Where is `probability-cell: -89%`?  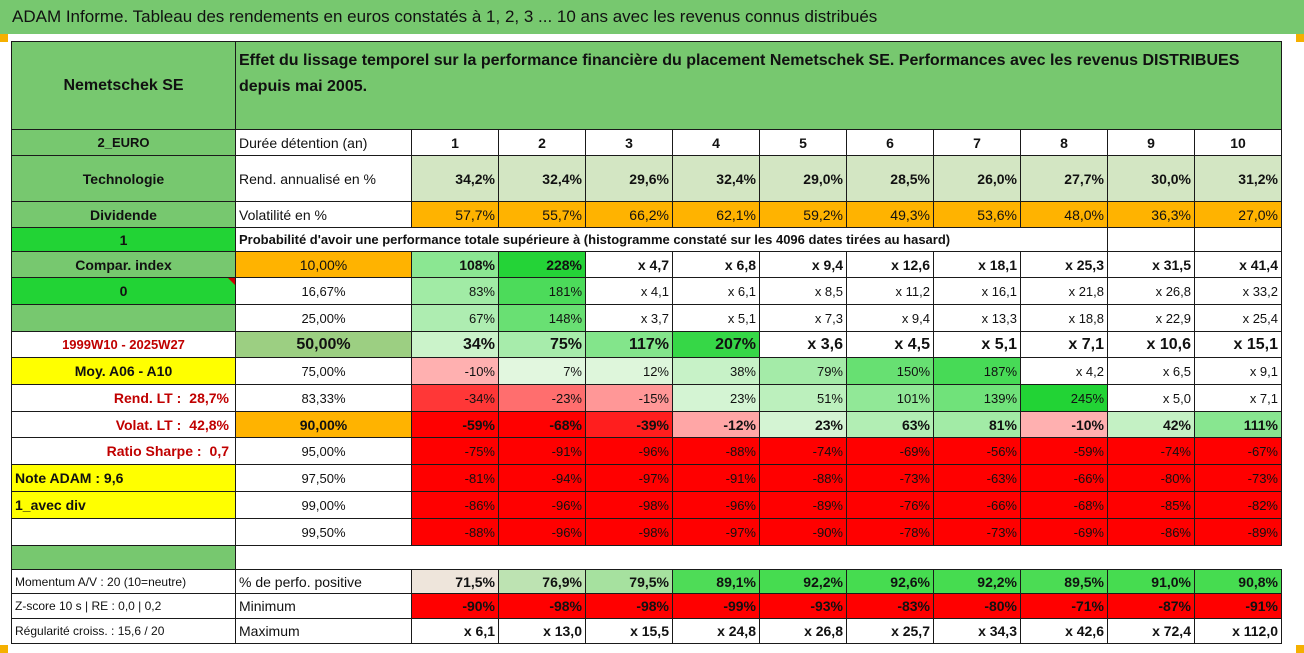
probability-cell: -89% is located at coordinates (1238, 532).